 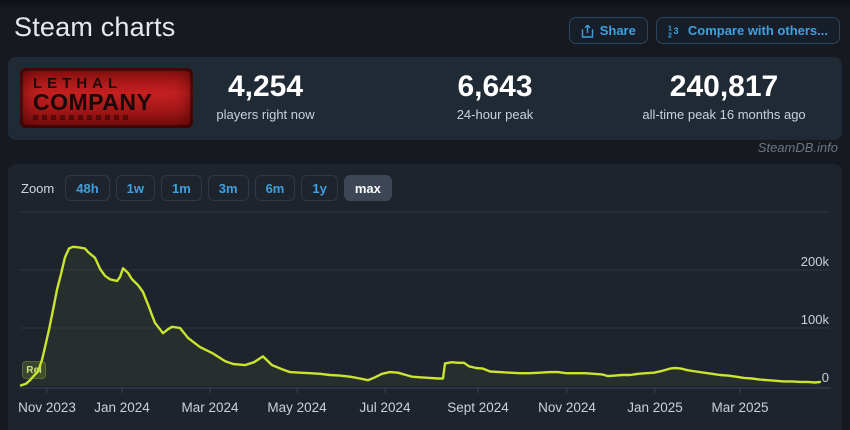 What do you see at coordinates (670, 35) in the screenshot?
I see `svg-text: 2` at bounding box center [670, 35].